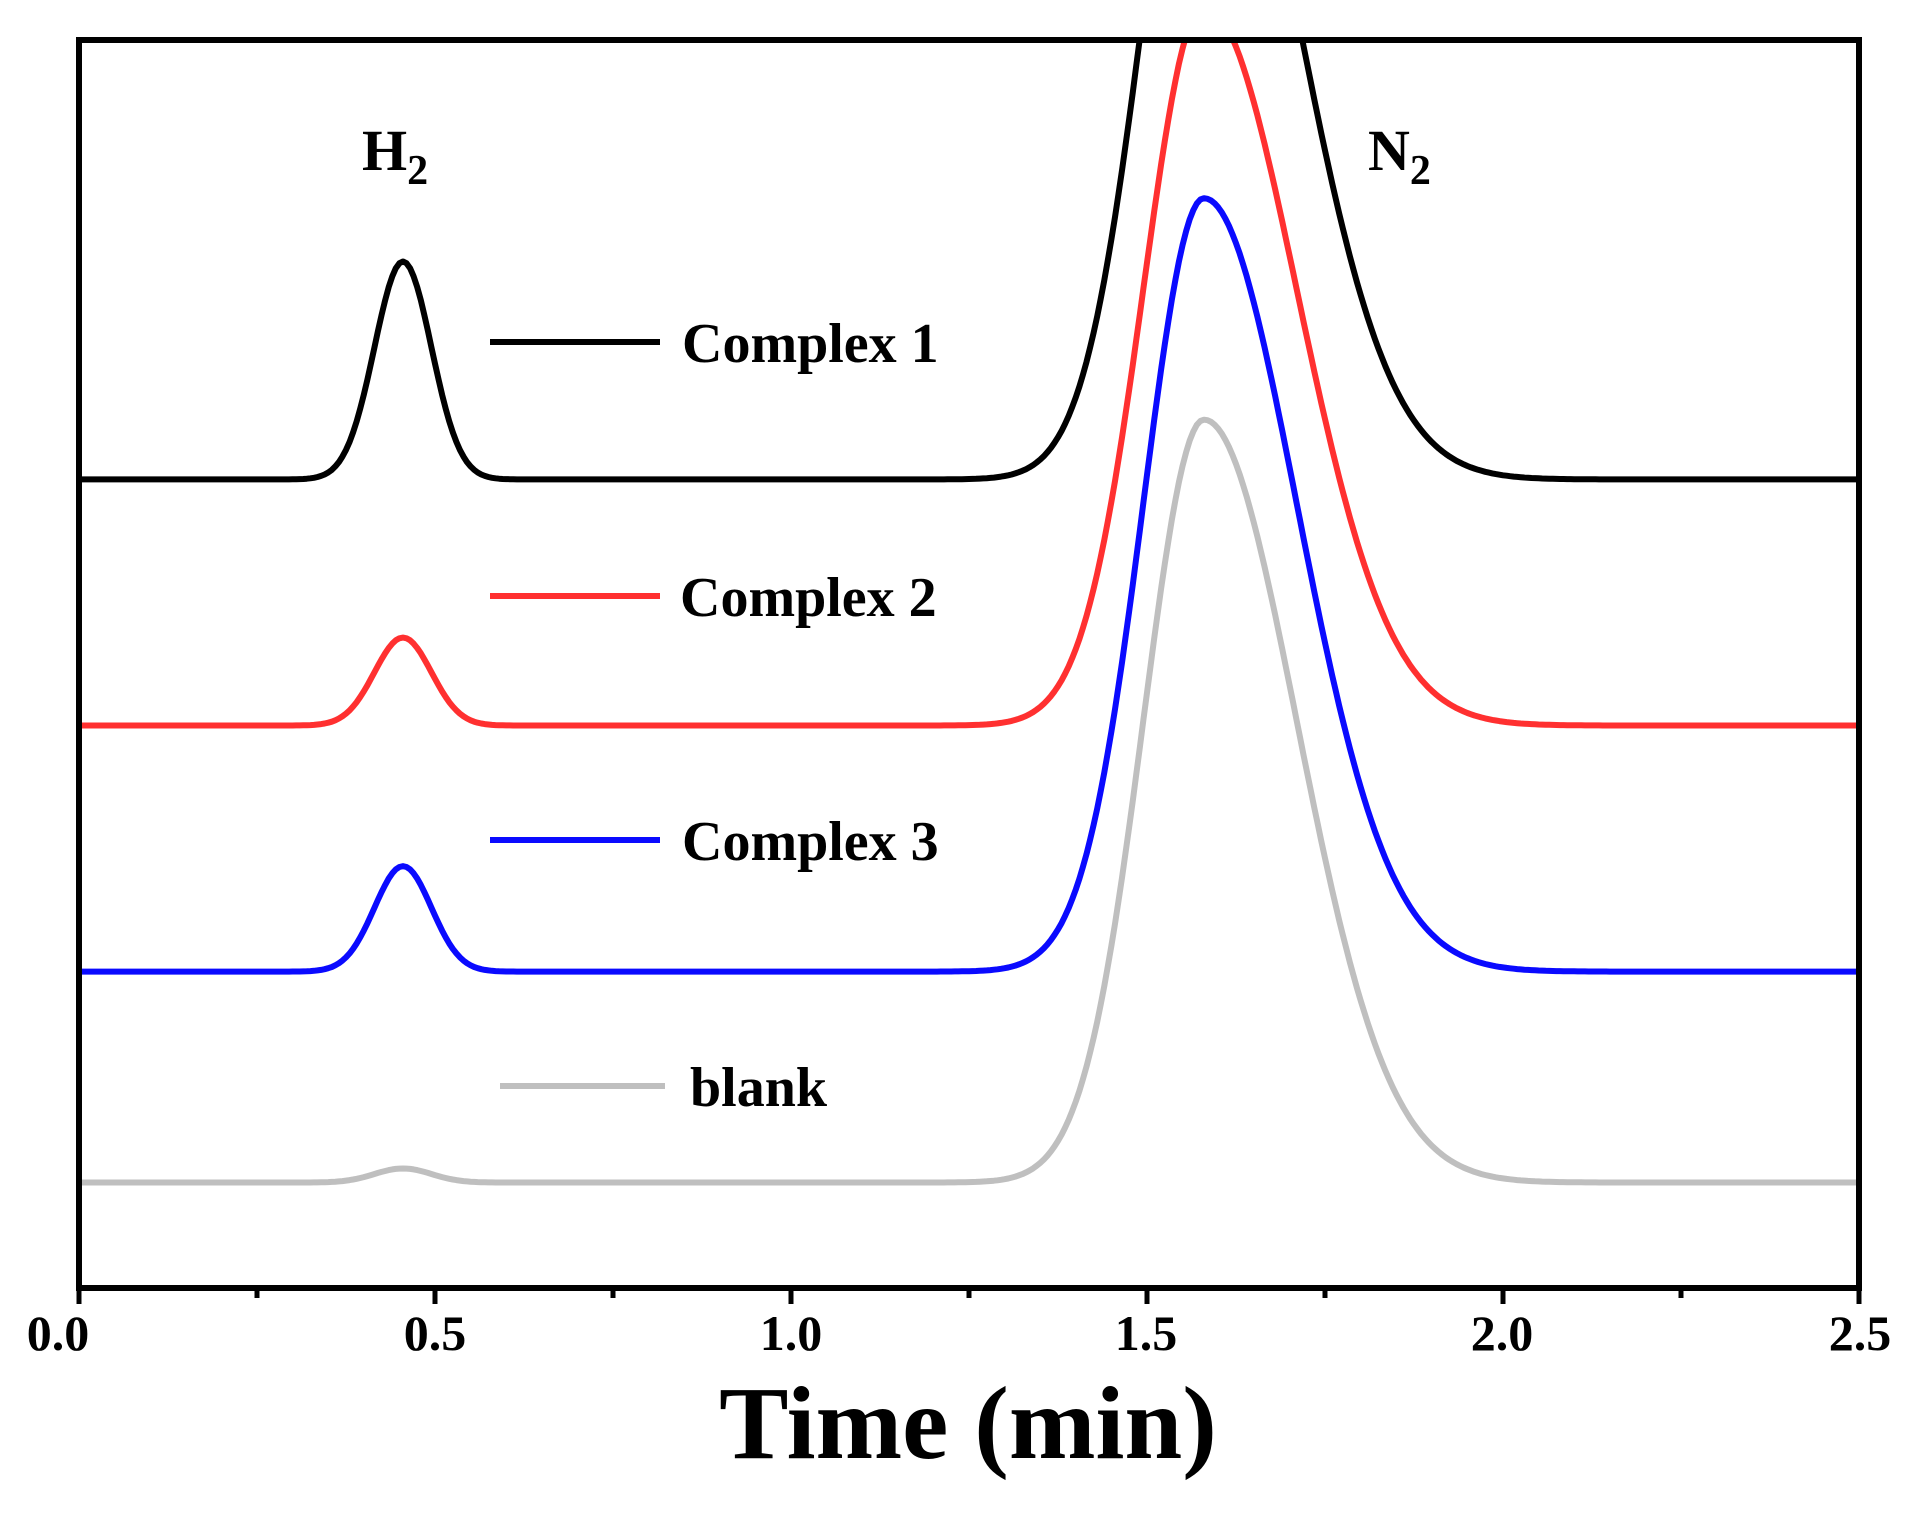 This screenshot has height=1535, width=1917. Describe the element at coordinates (395, 156) in the screenshot. I see `h2-peak-label: H2` at that location.